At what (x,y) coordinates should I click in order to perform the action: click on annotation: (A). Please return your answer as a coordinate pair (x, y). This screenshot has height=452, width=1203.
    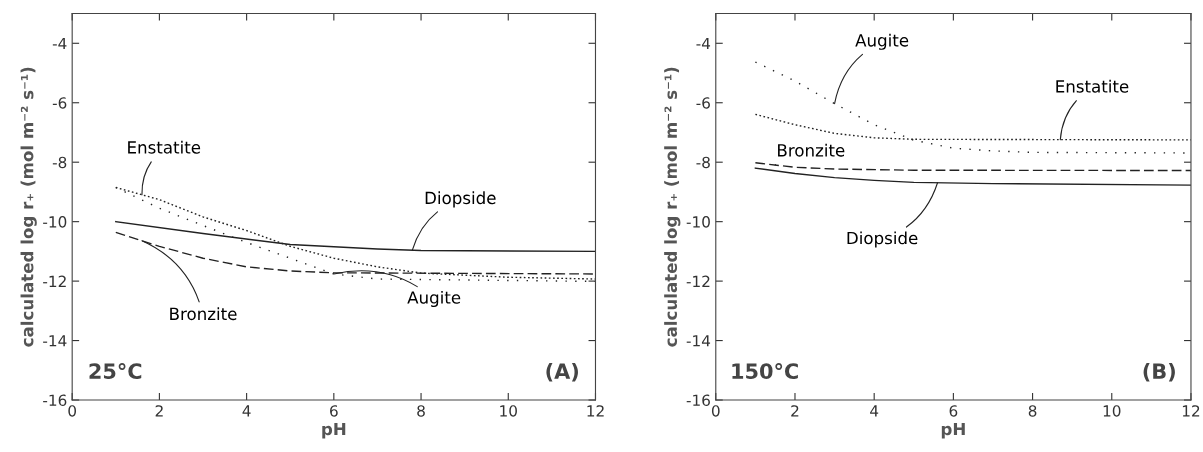
    Looking at the image, I should click on (562, 372).